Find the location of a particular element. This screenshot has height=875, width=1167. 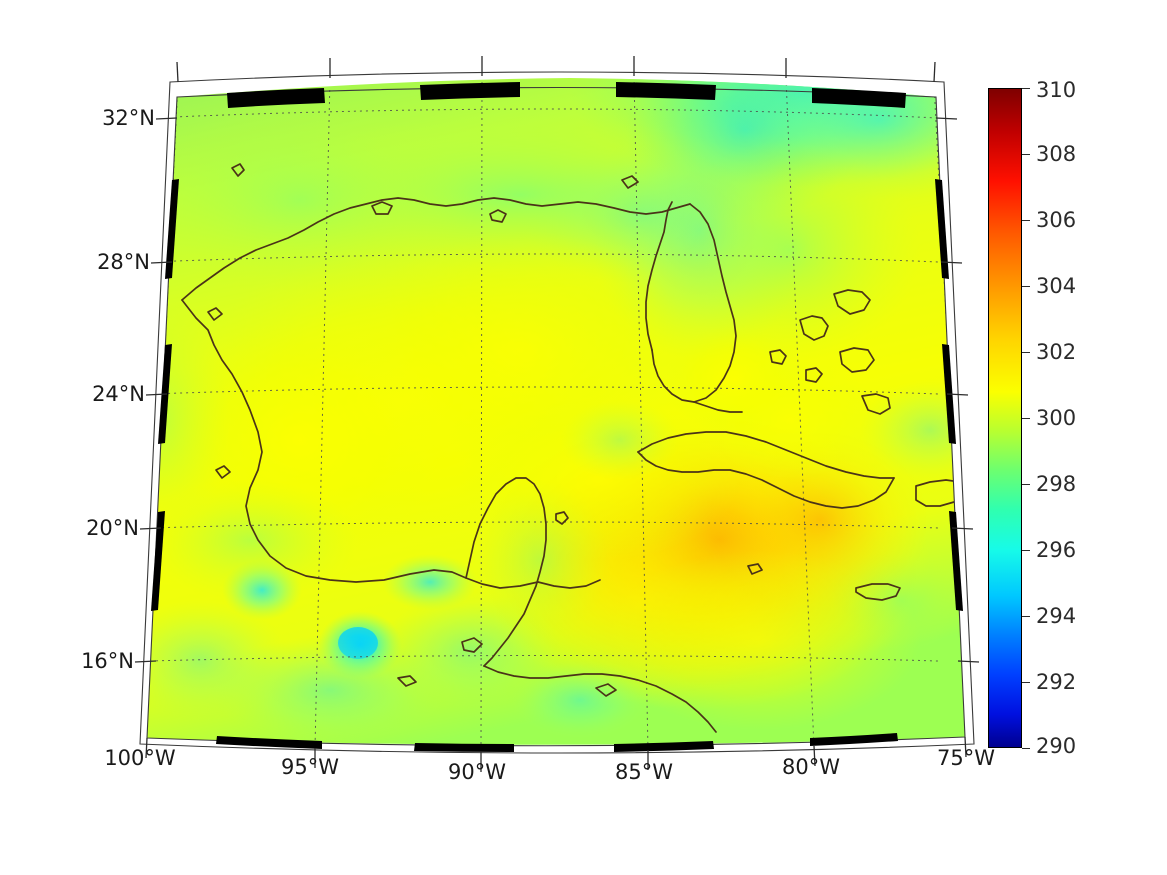

colorbar-label-290: 290 is located at coordinates (1056, 746).